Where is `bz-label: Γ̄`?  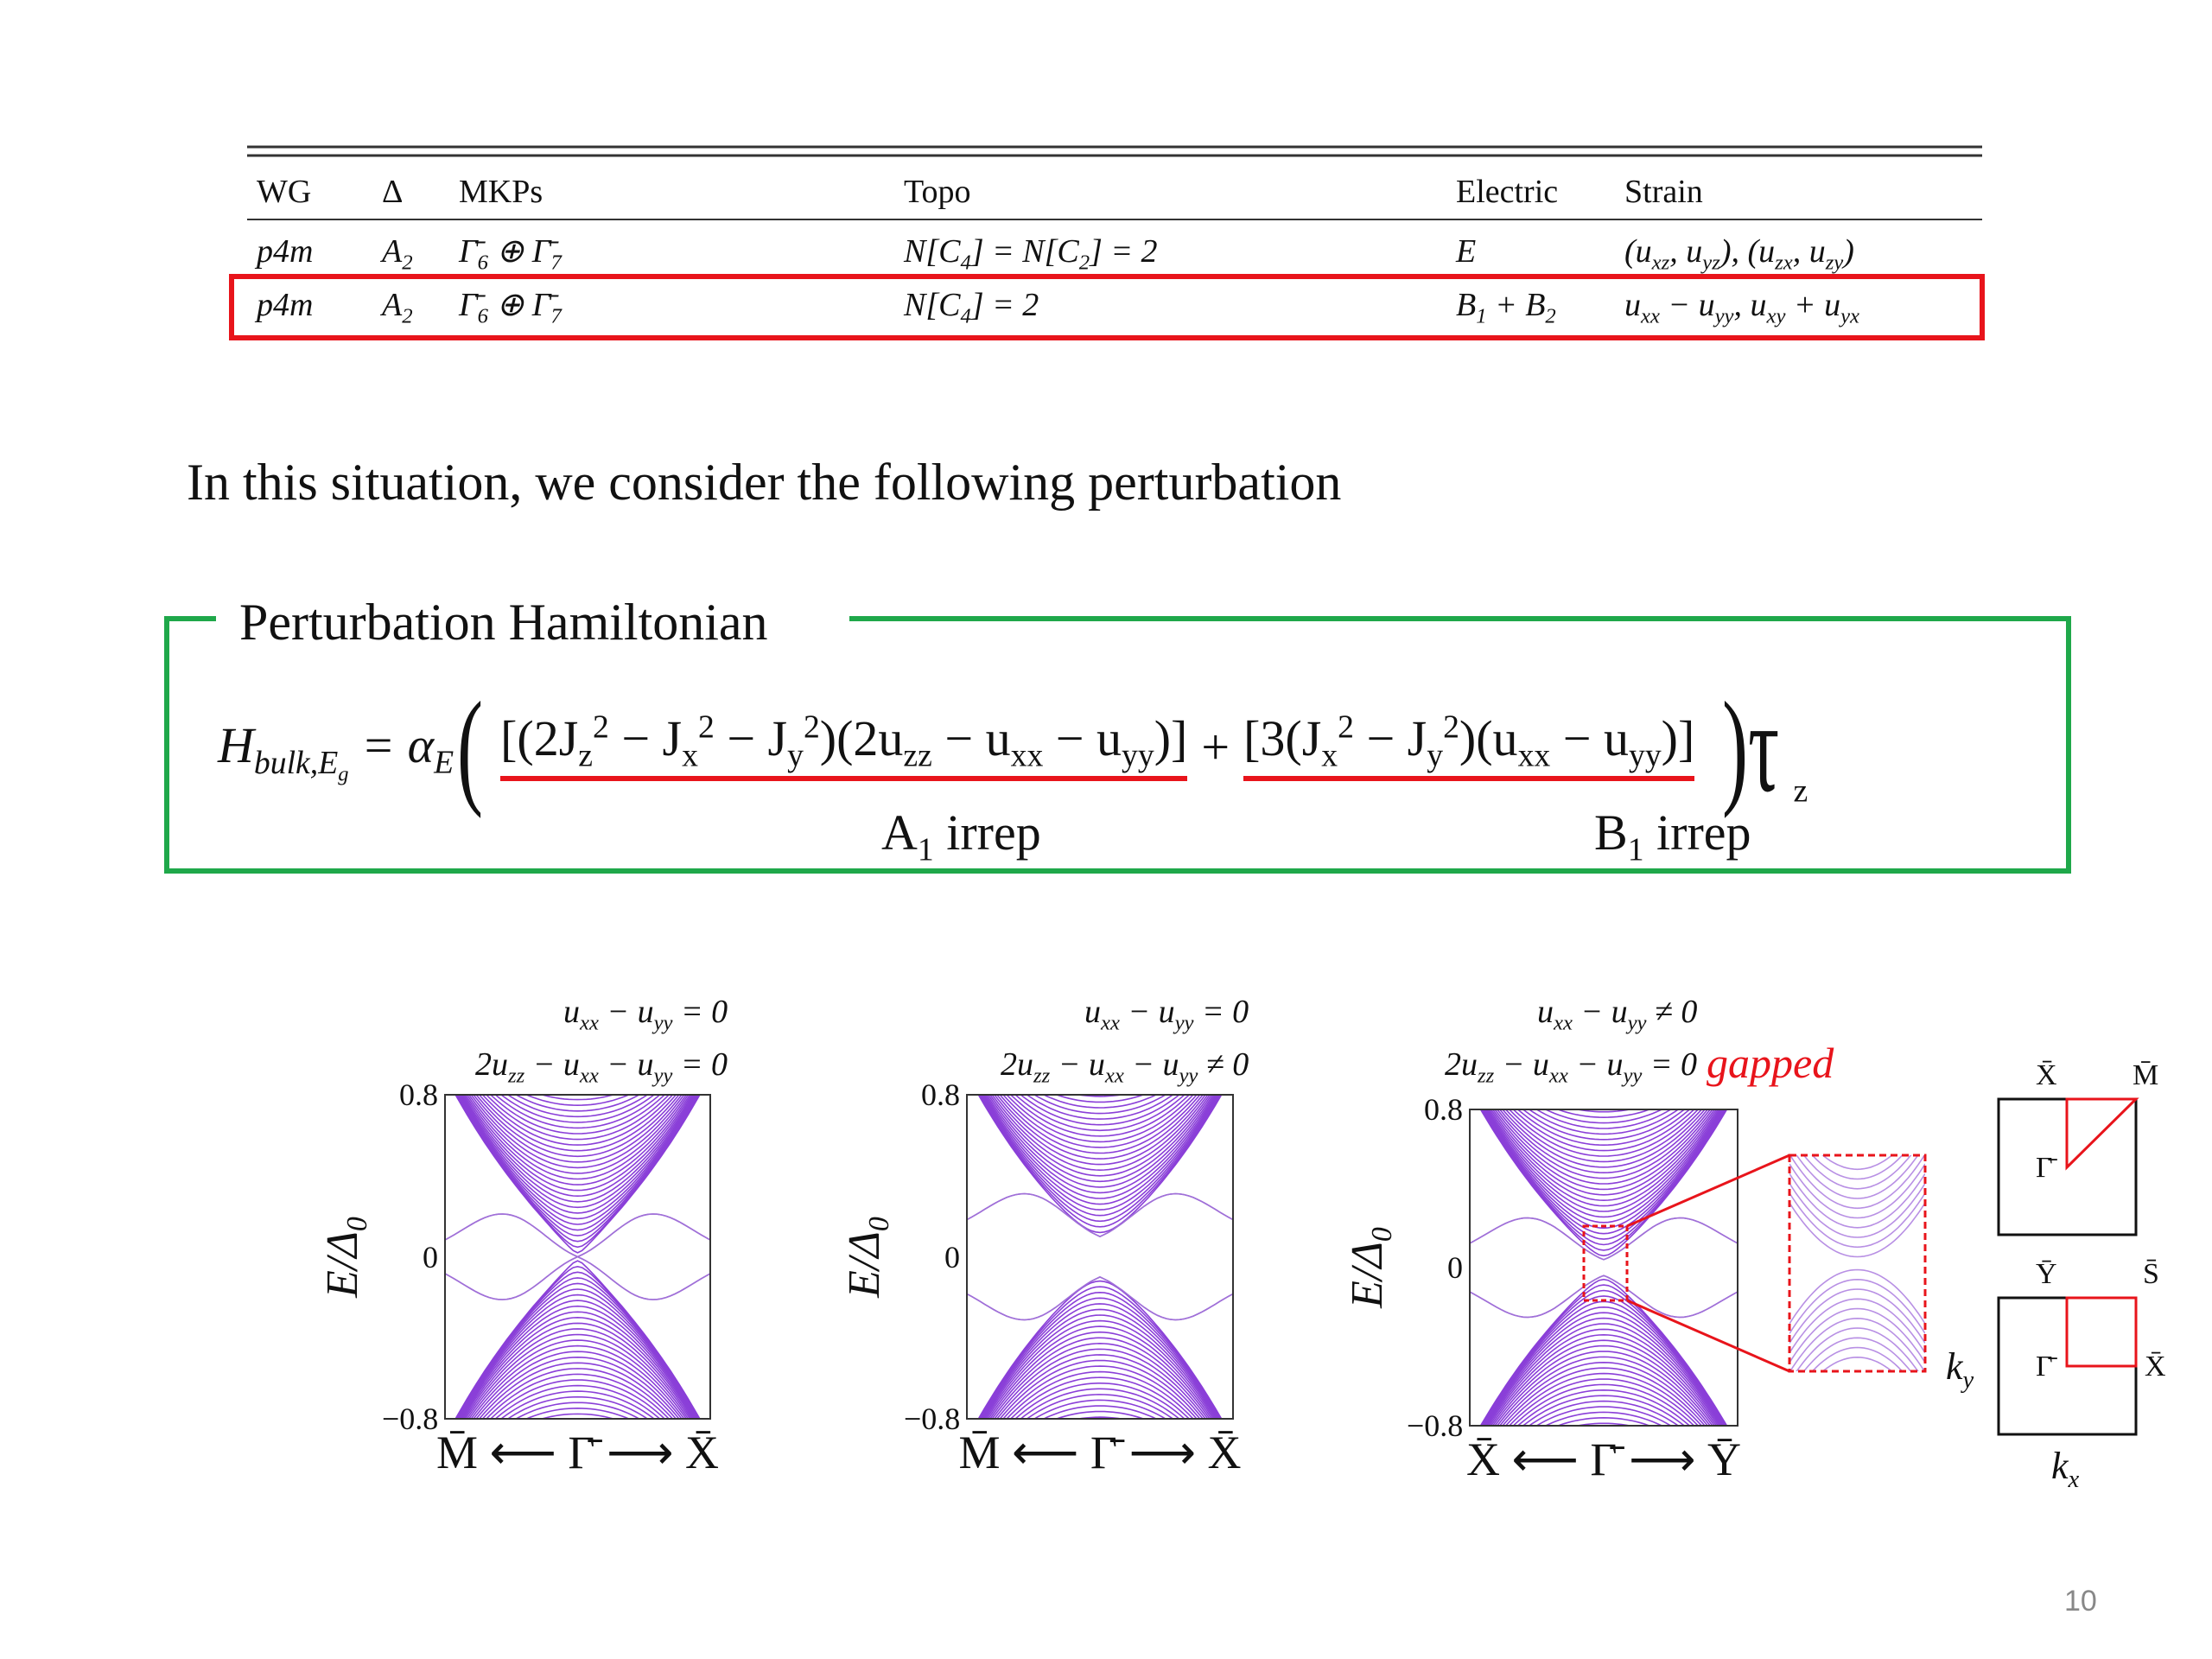
bz-label: Γ̄ is located at coordinates (2044, 1168).